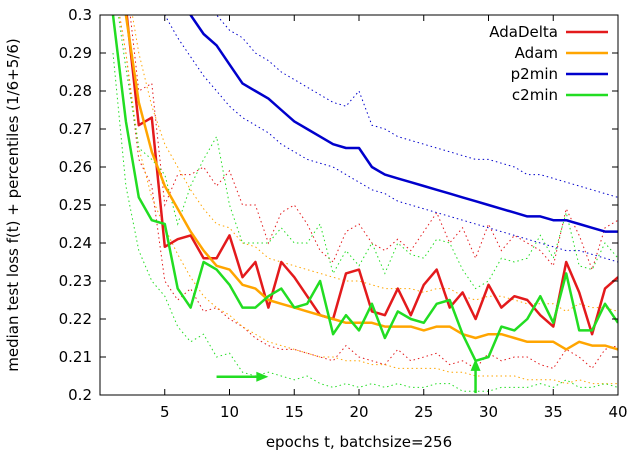 This screenshot has width=628, height=457. Describe the element at coordinates (358, 412) in the screenshot. I see `x-tick-label: 20` at that location.